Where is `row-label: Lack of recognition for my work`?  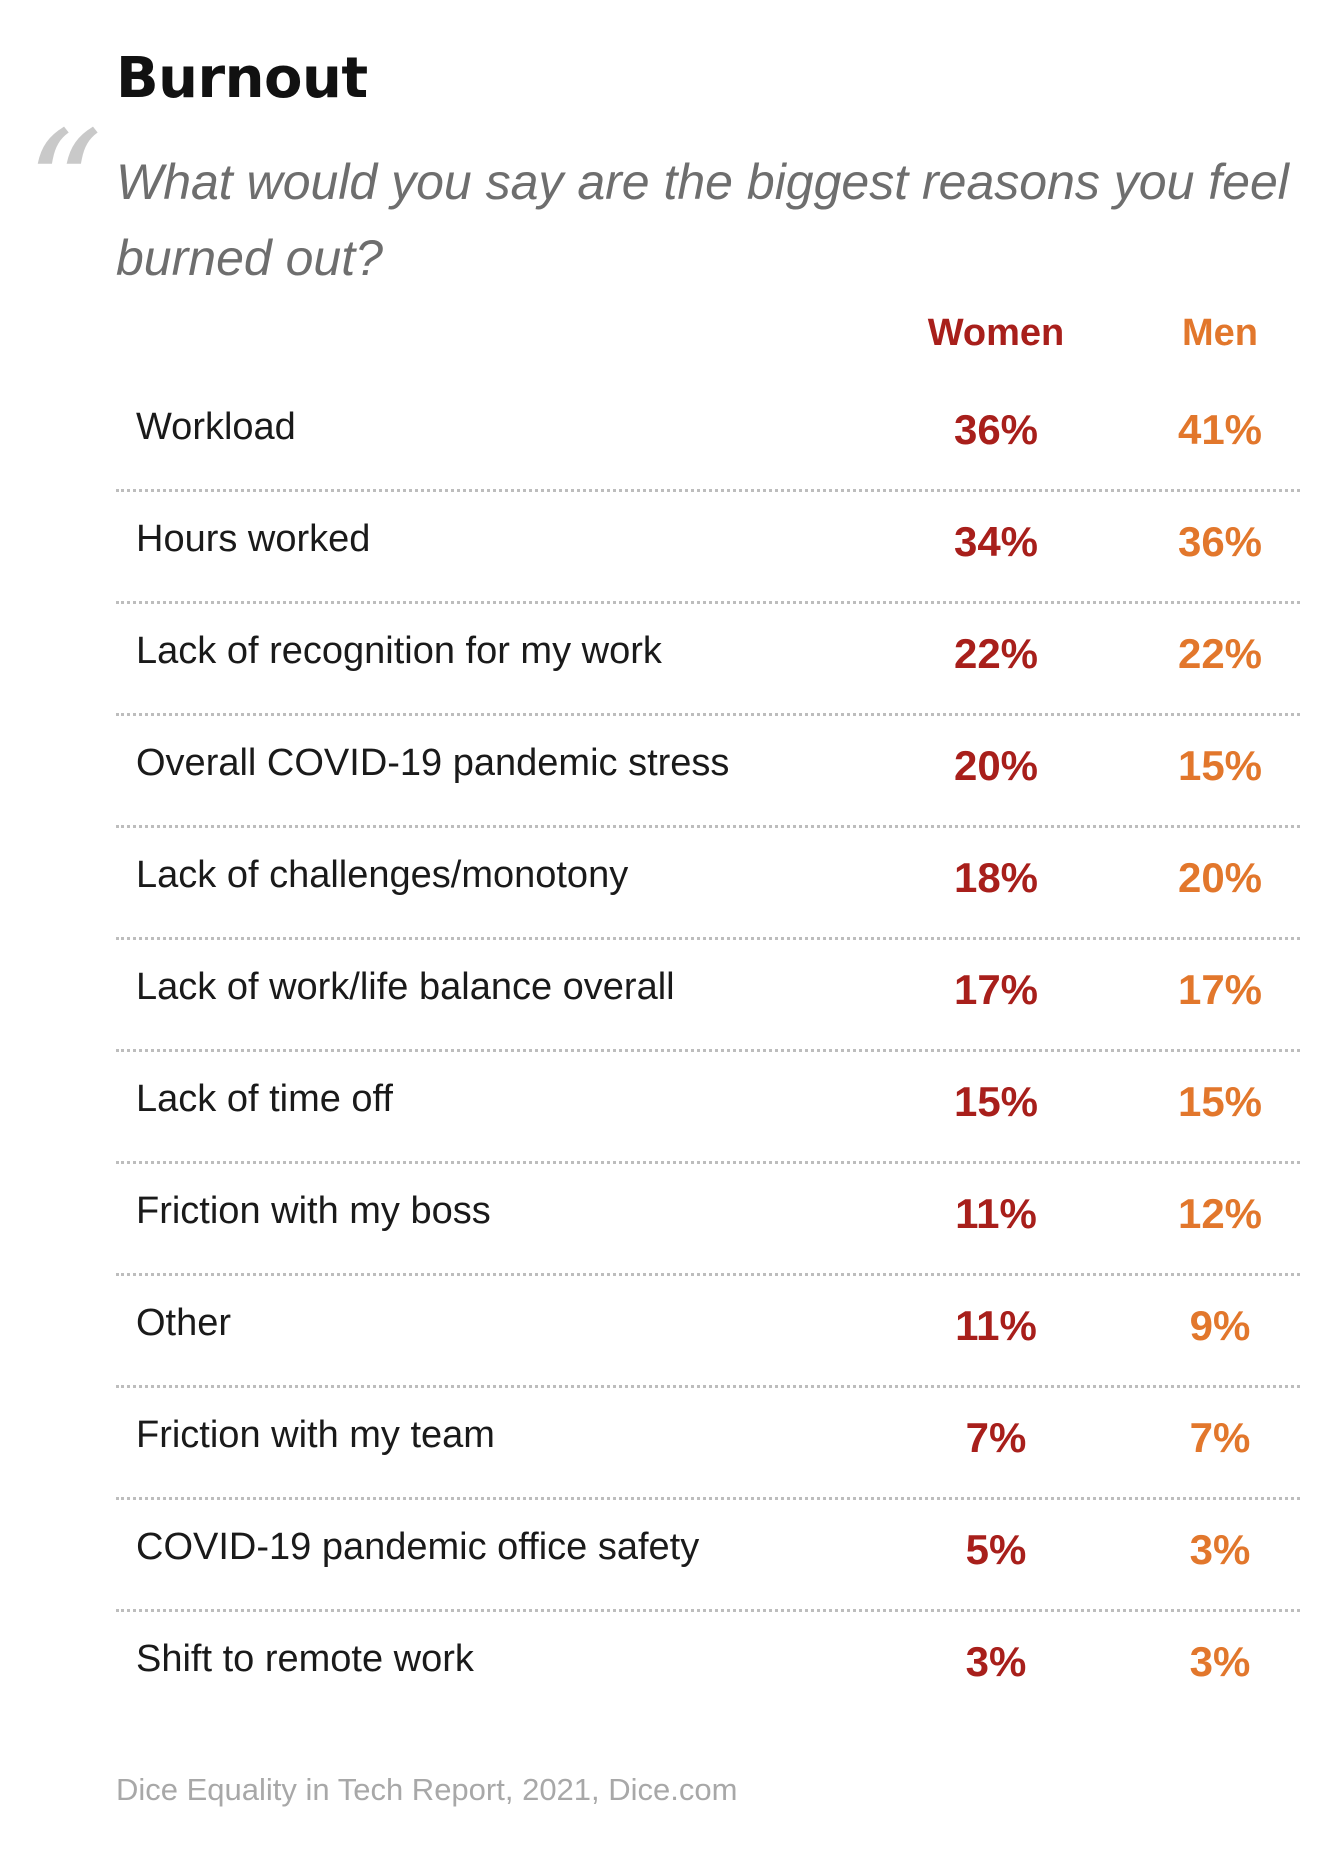 row-label: Lack of recognition for my work is located at coordinates (399, 651).